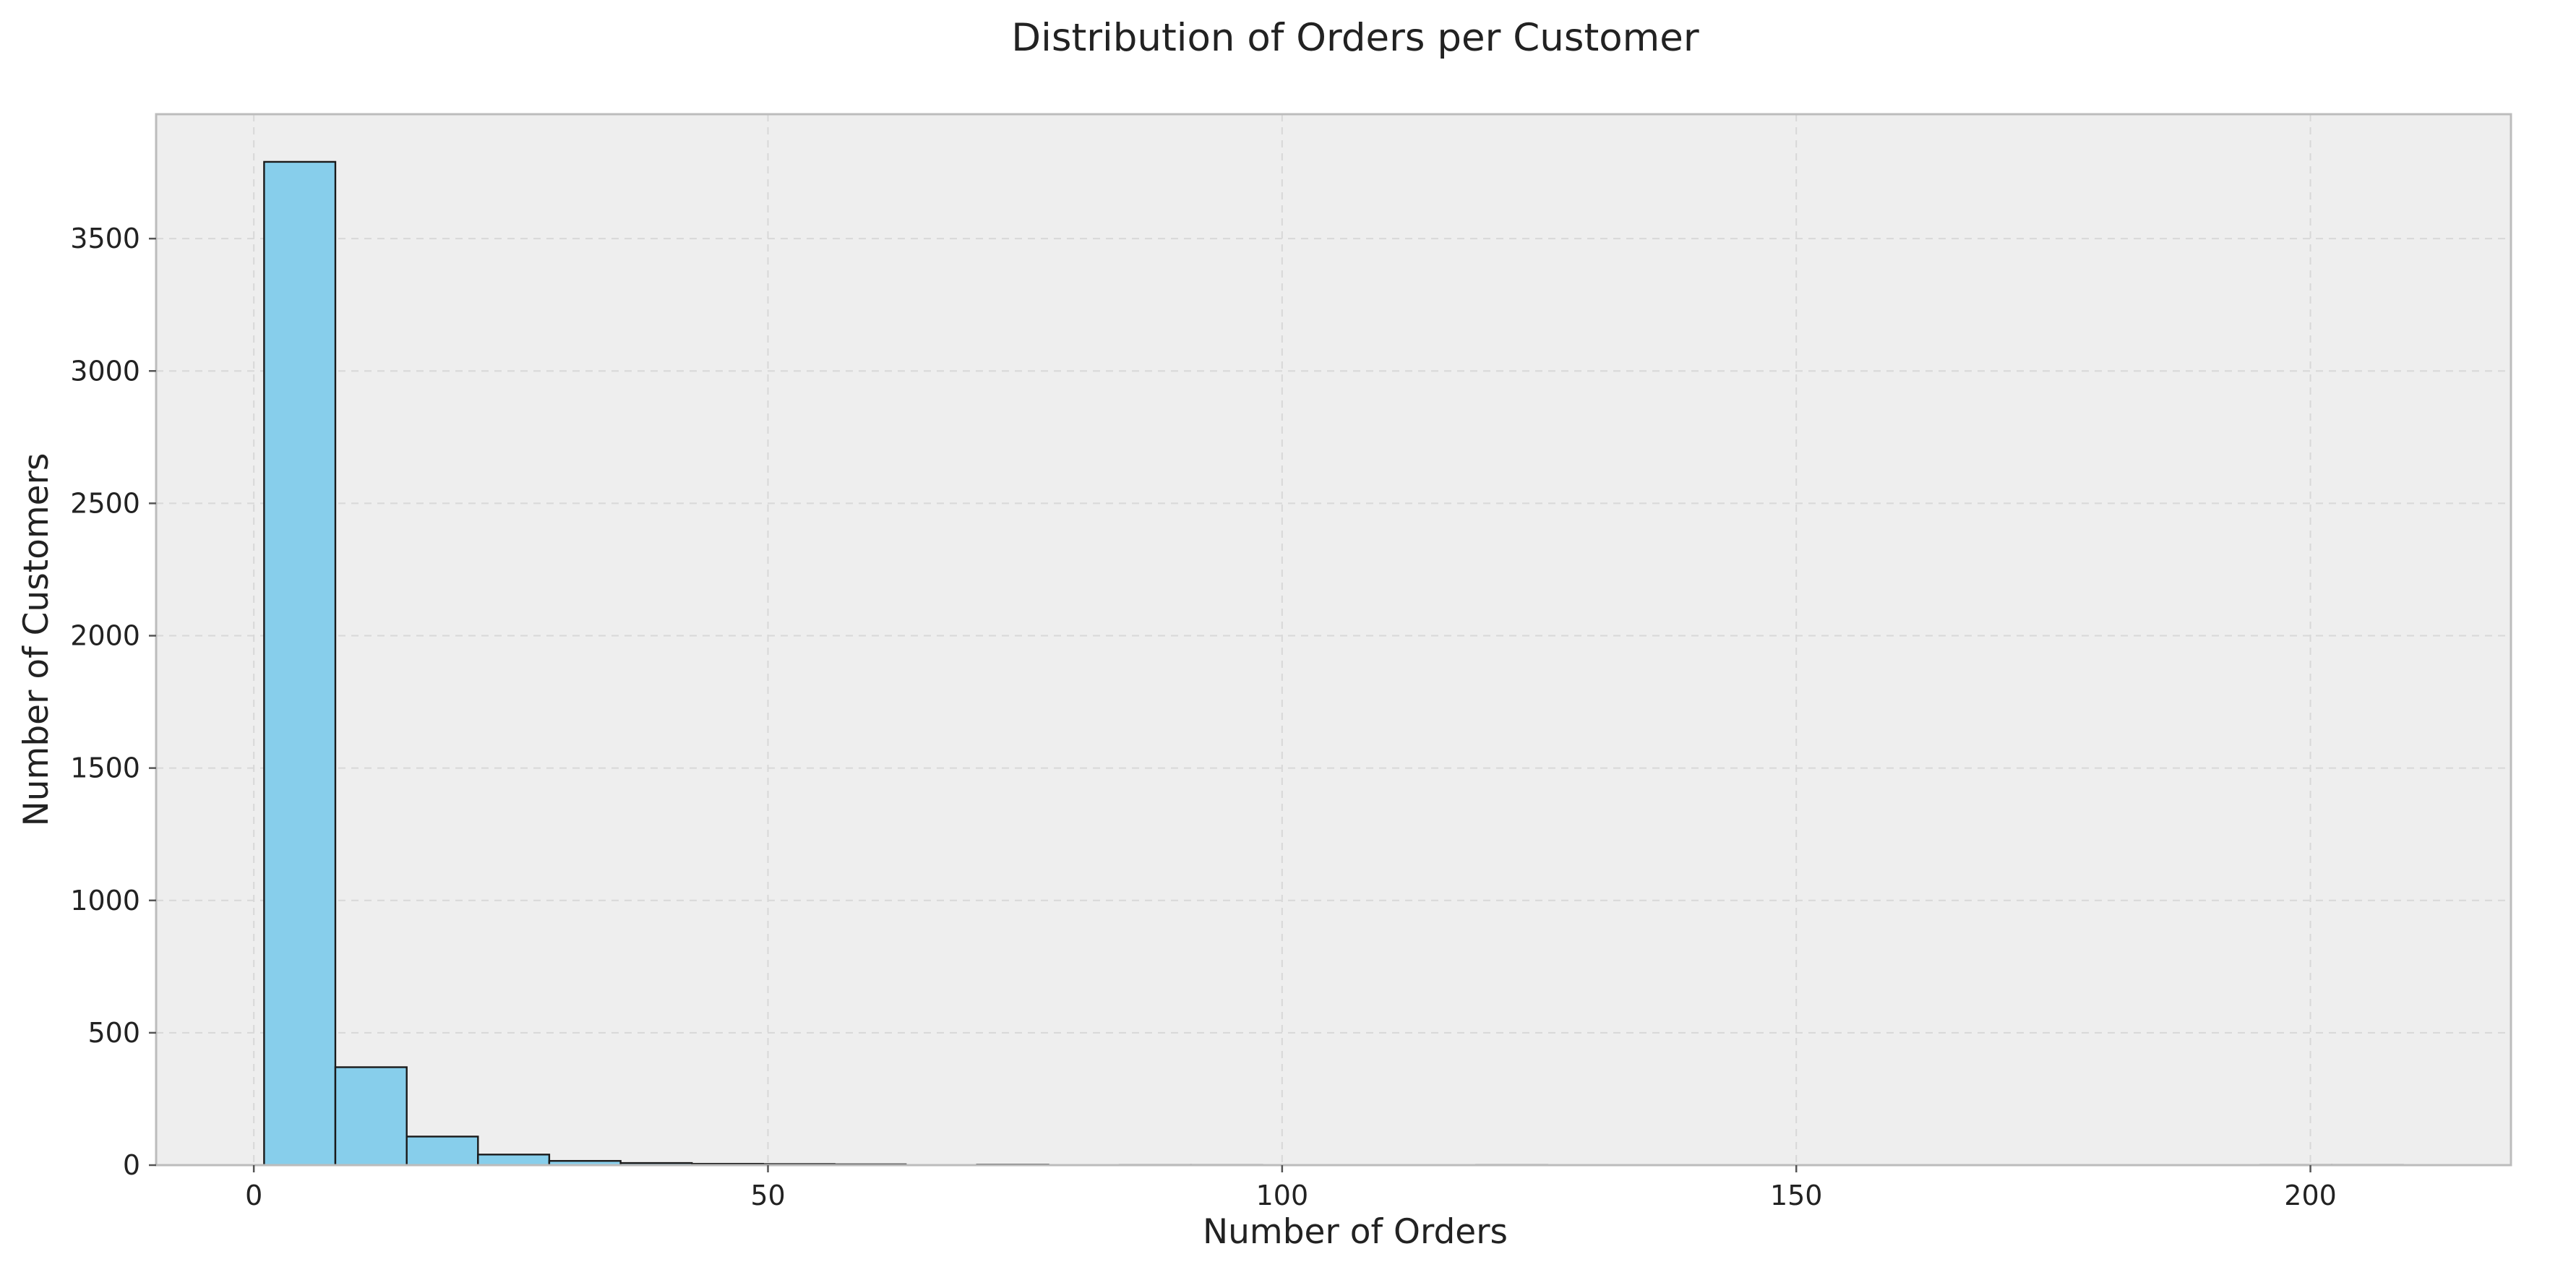 This screenshot has width=2576, height=1275. Describe the element at coordinates (113, 702) in the screenshot. I see `y-axis-ticks: 0 500 1000 1500 2000 2500 3000 3500` at that location.